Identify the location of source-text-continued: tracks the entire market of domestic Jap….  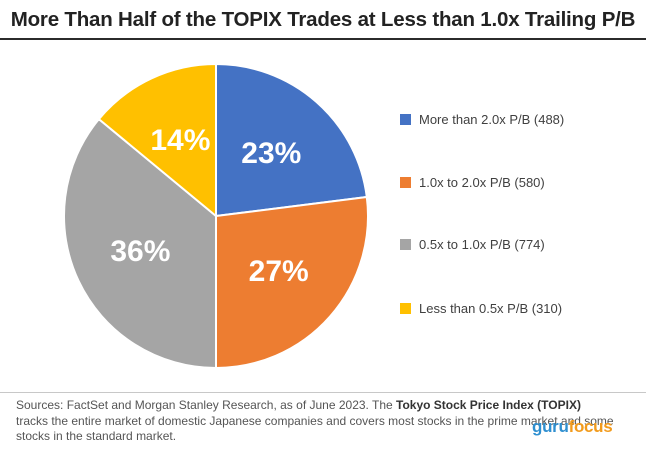
(315, 428).